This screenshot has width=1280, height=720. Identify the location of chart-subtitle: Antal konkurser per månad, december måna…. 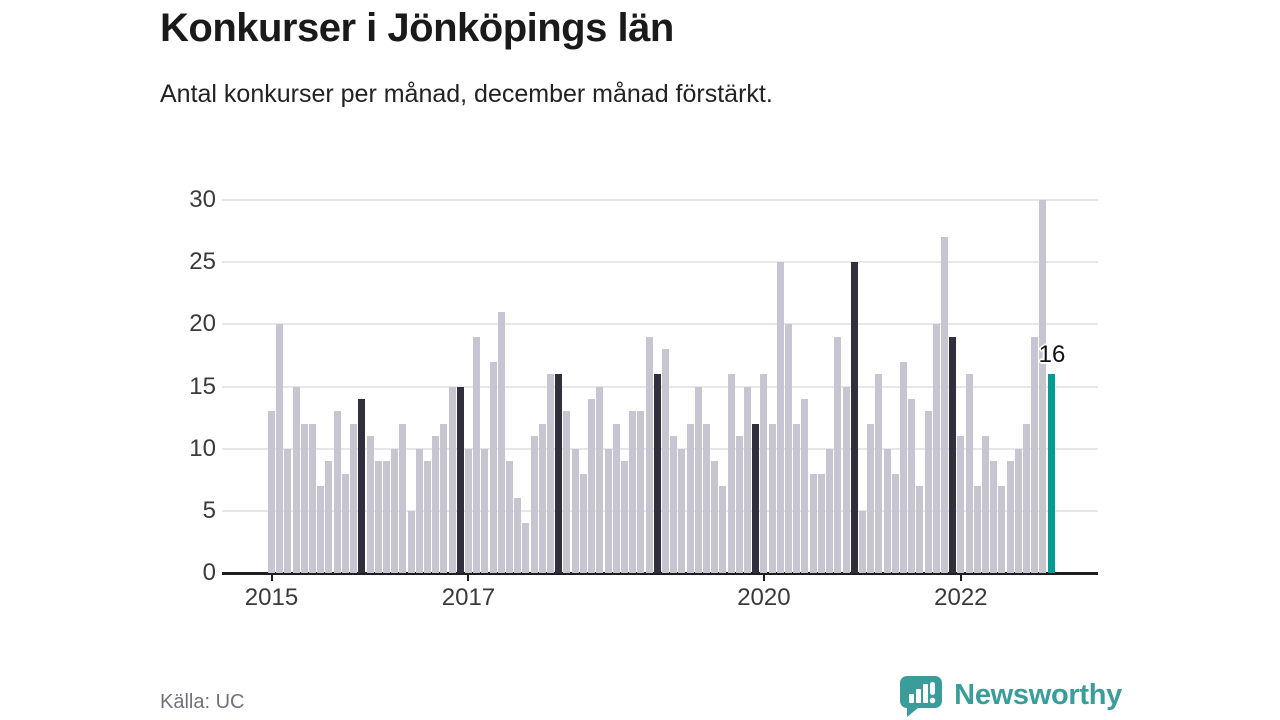
(466, 94).